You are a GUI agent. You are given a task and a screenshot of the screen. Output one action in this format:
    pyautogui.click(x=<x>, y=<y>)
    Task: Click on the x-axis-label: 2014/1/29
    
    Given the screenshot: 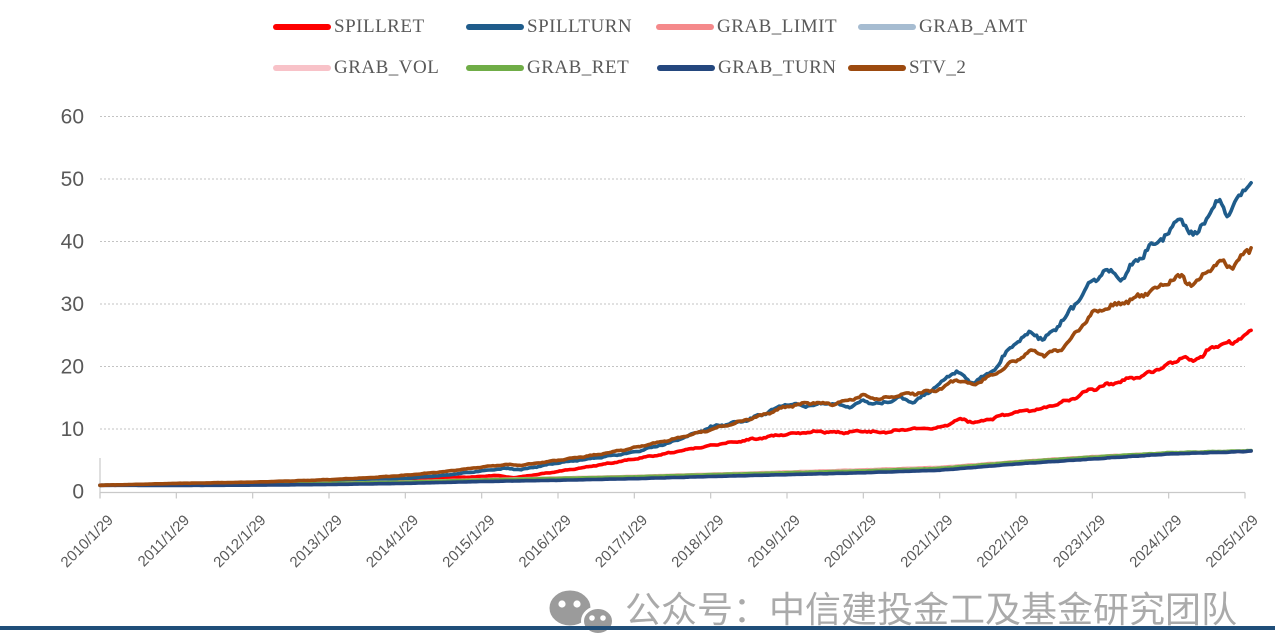 What is the action you would take?
    pyautogui.click(x=392, y=541)
    